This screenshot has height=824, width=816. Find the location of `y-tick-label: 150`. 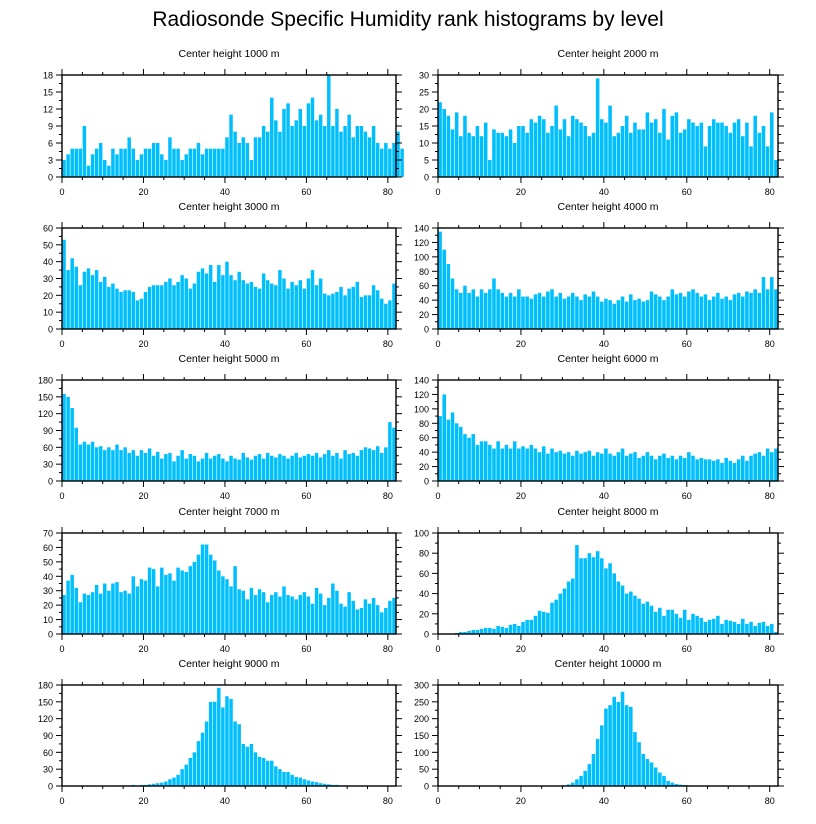

y-tick-label: 150 is located at coordinates (45, 702).